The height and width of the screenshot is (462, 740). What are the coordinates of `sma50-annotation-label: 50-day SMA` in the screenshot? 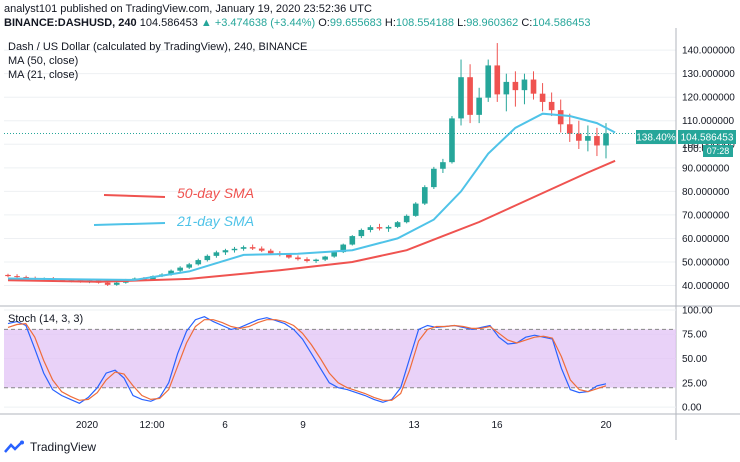 It's located at (215, 193).